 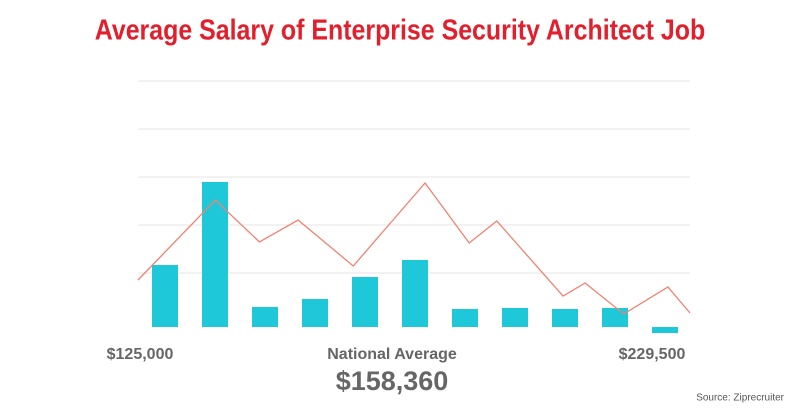 What do you see at coordinates (392, 354) in the screenshot?
I see `average-caption: National Average` at bounding box center [392, 354].